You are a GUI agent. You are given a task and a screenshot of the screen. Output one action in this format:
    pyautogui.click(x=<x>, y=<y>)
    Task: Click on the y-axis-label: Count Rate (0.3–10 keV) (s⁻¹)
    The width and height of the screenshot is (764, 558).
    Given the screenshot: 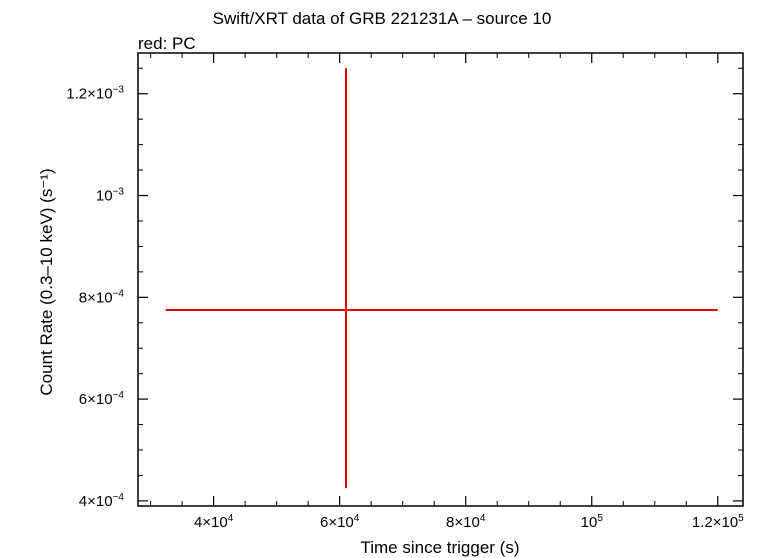 What is the action you would take?
    pyautogui.click(x=46, y=281)
    